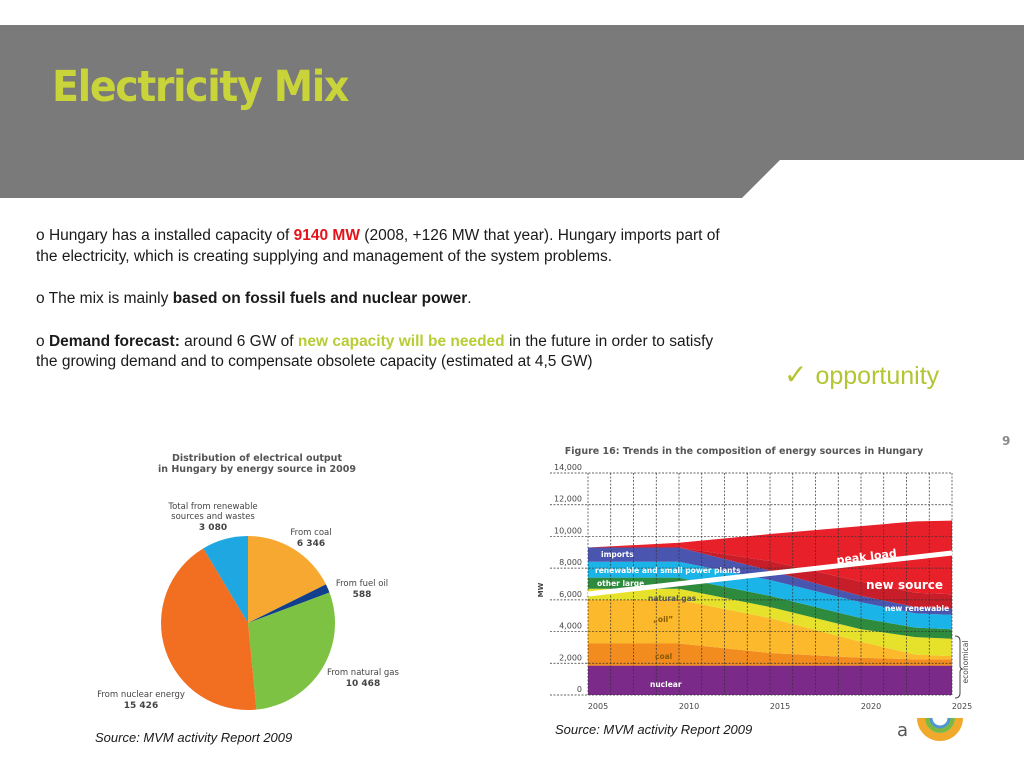 The image size is (1024, 768). I want to click on pie-value-coal: 6 346, so click(311, 544).